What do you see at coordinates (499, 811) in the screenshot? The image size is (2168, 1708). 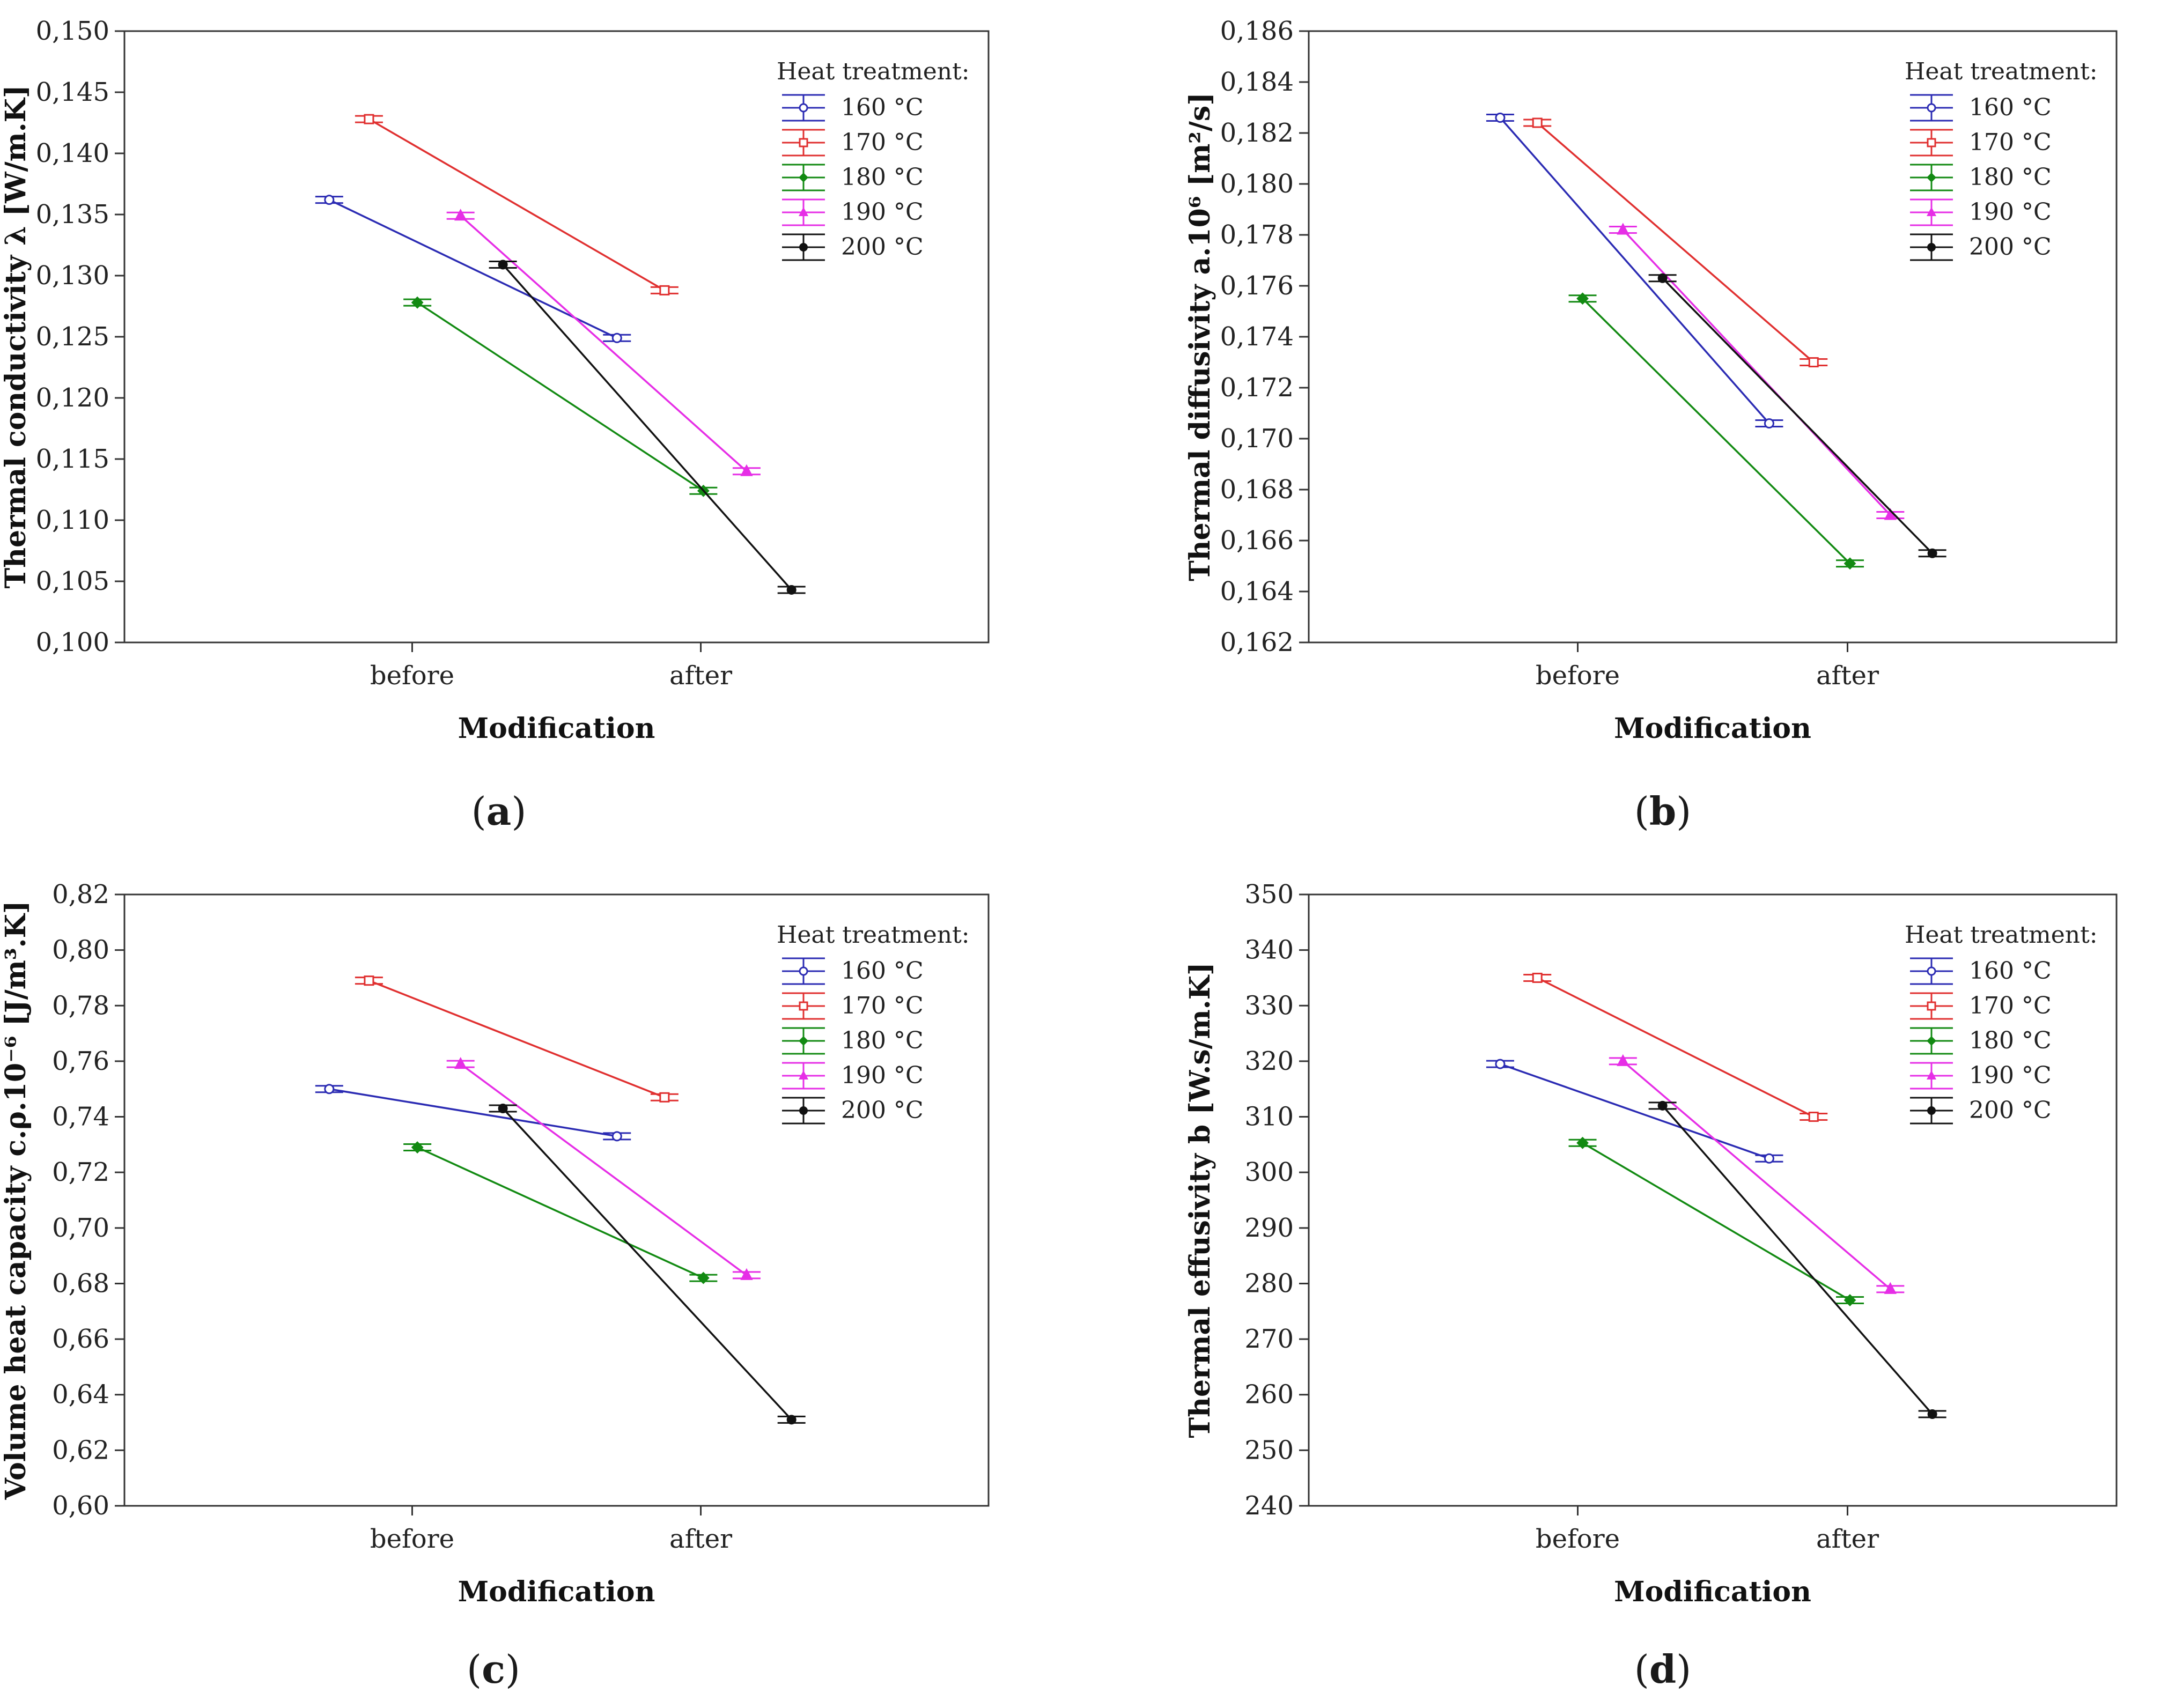 I see `caption-a: (a)` at bounding box center [499, 811].